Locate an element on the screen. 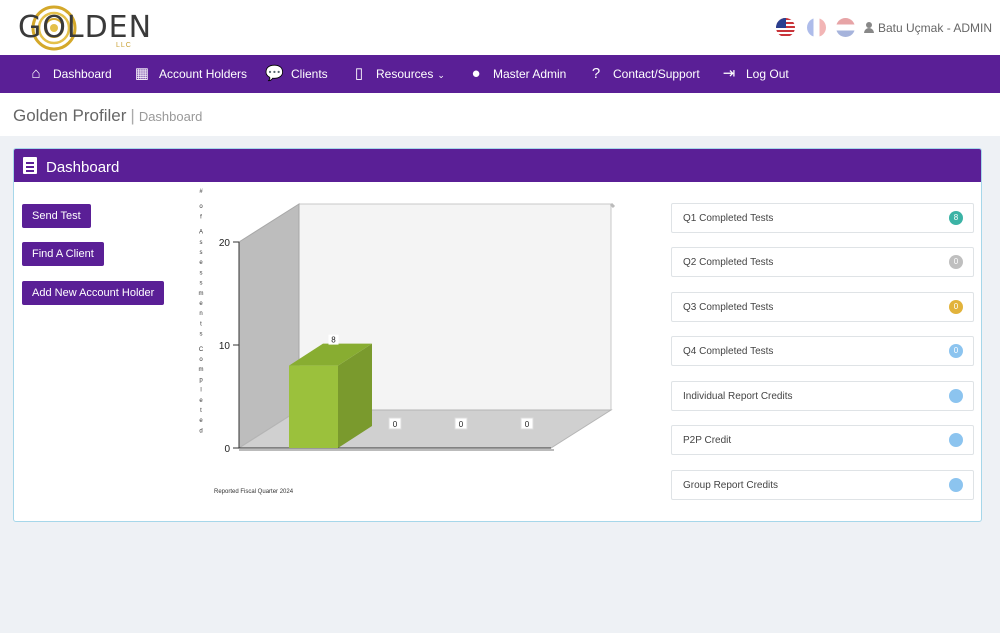 The image size is (1000, 633). page-title: Golden Profiler is located at coordinates (70, 115).